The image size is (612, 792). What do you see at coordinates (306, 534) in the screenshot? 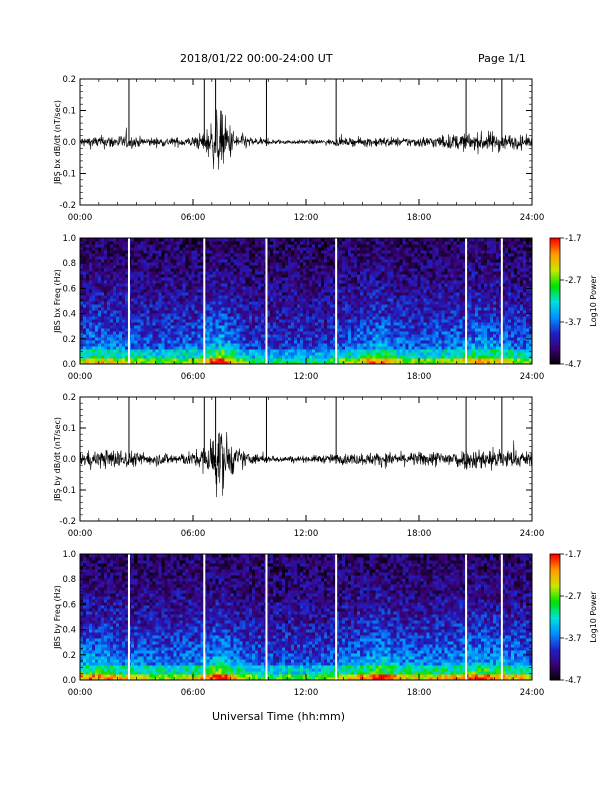
I see `x-tick-label: 12:00` at bounding box center [306, 534].